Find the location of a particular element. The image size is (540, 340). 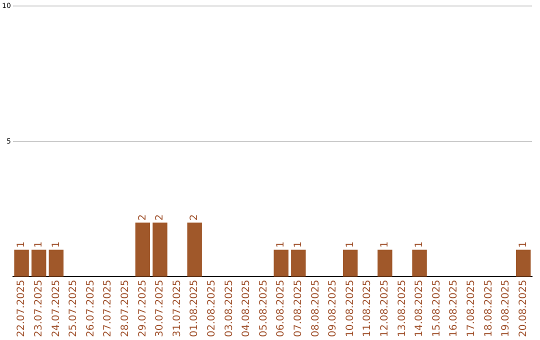

x-tick-label: 20.08.2025 is located at coordinates (523, 309).